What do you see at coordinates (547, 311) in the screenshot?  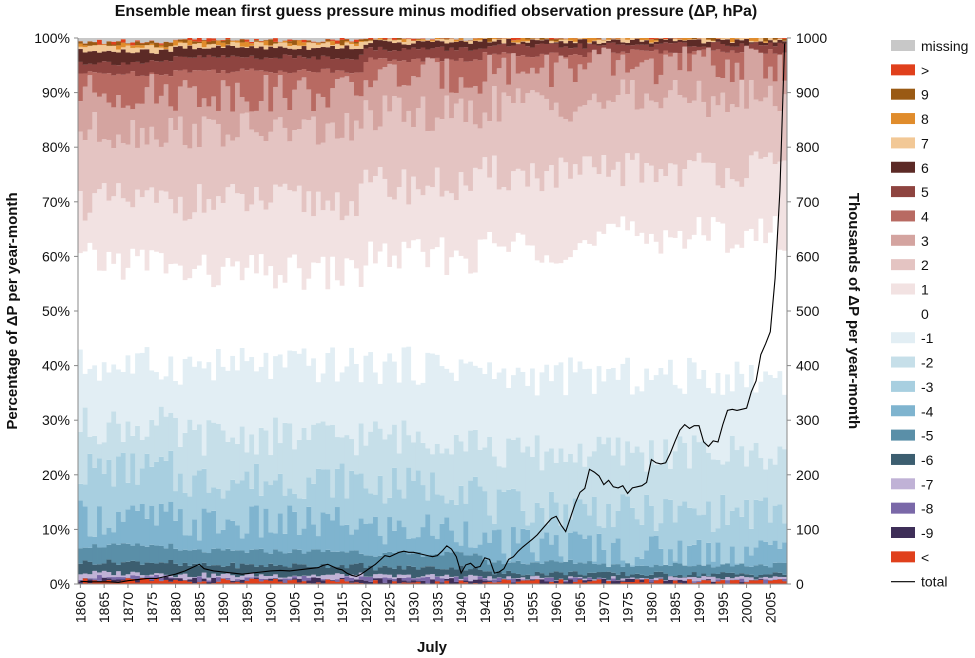 I see `bar-1958` at bounding box center [547, 311].